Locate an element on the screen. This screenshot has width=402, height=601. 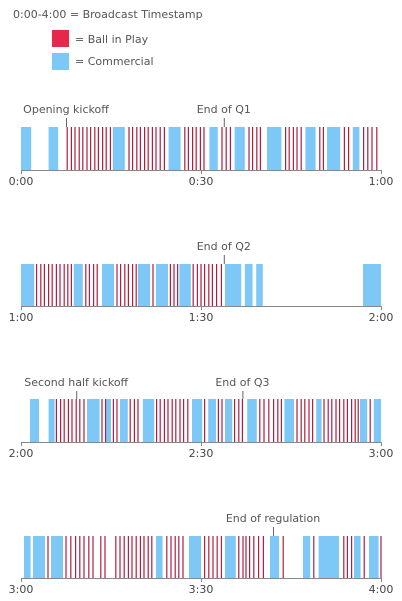
tick-label: 0:00 is located at coordinates (21, 181).